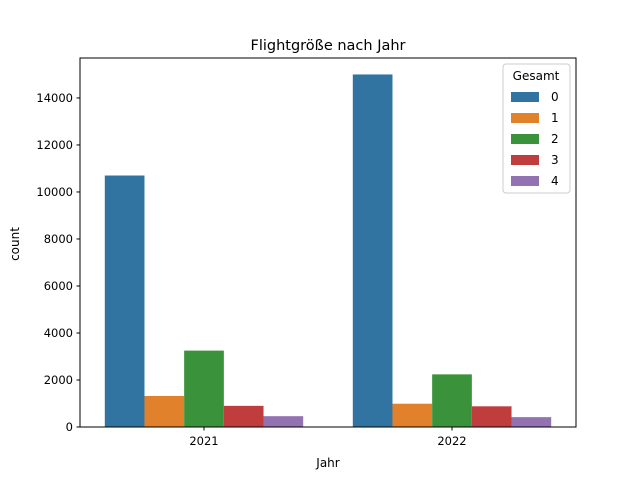  I want to click on legend: Gesamt 0 1 2 3 4, so click(536, 128).